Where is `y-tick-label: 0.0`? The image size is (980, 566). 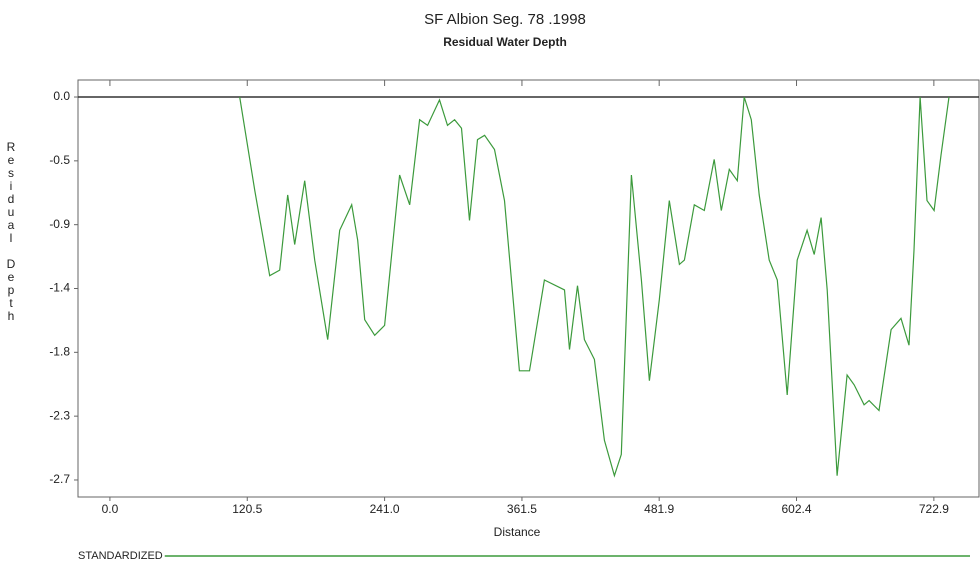 y-tick-label: 0.0 is located at coordinates (61, 96).